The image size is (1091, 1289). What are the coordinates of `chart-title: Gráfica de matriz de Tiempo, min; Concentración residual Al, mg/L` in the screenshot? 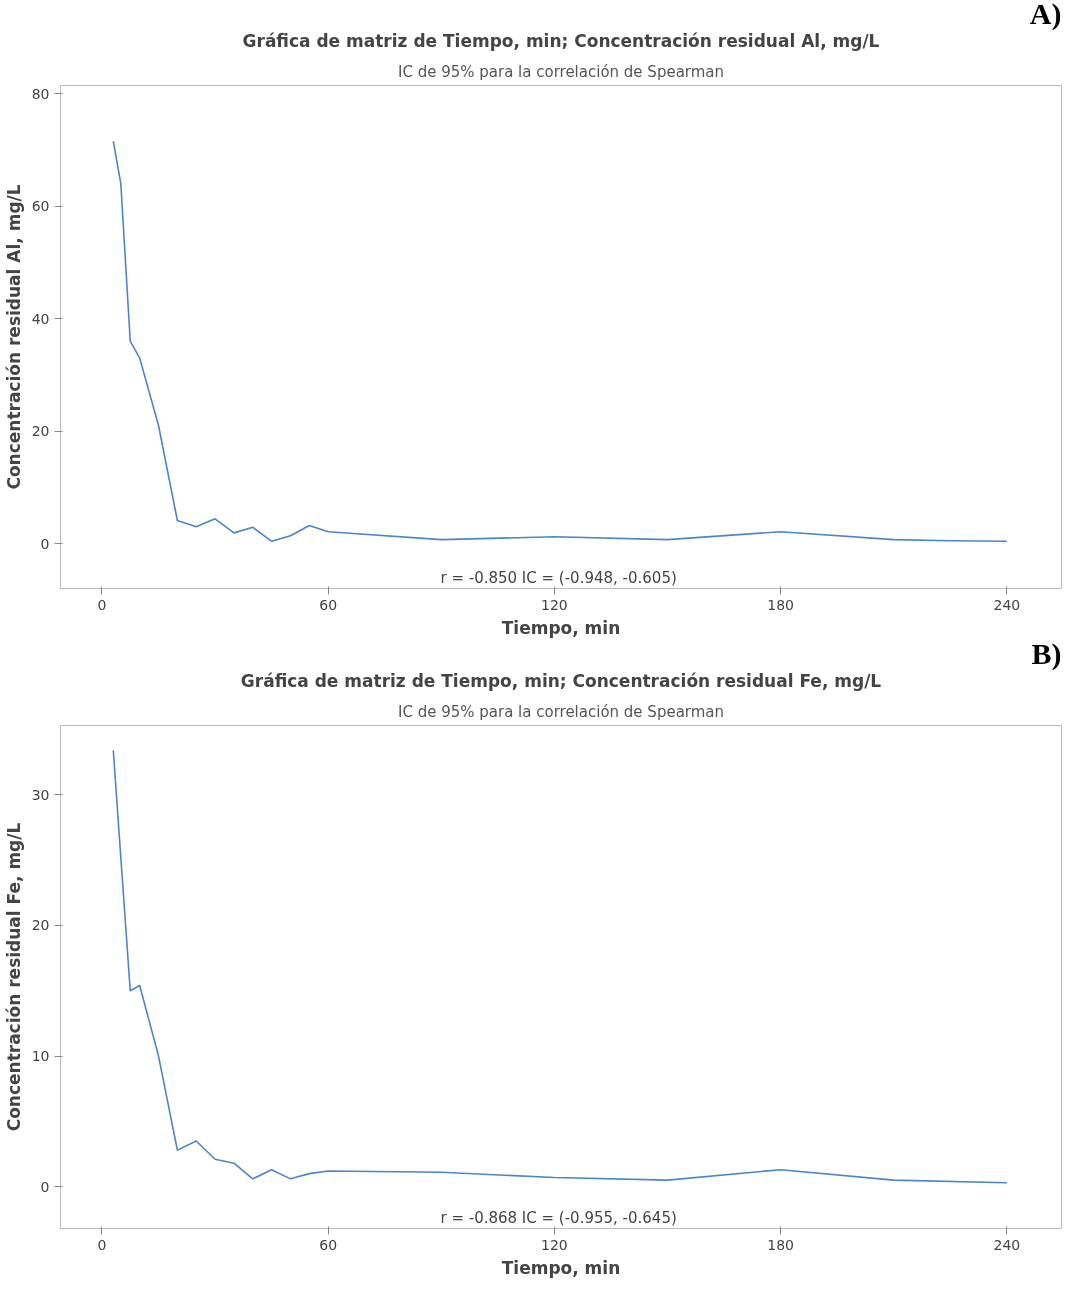 It's located at (561, 40).